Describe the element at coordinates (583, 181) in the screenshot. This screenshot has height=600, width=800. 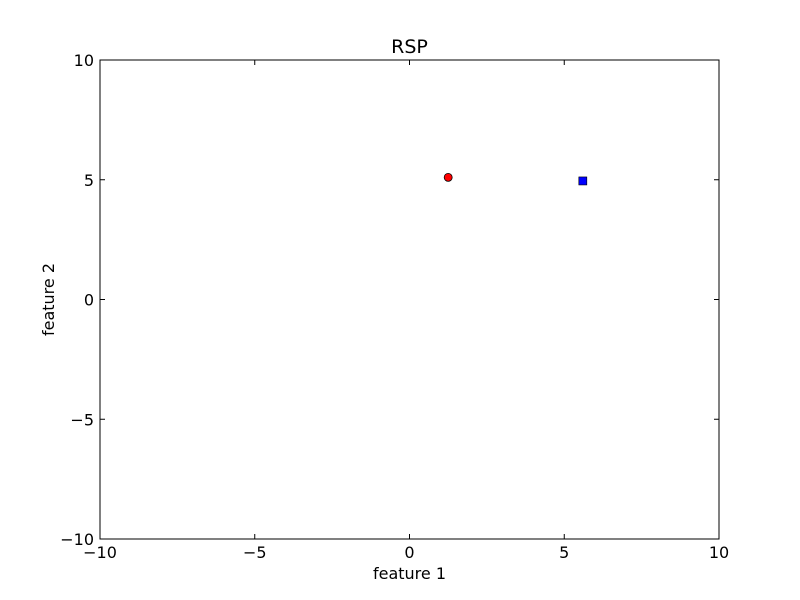
I see `data-point-square` at that location.